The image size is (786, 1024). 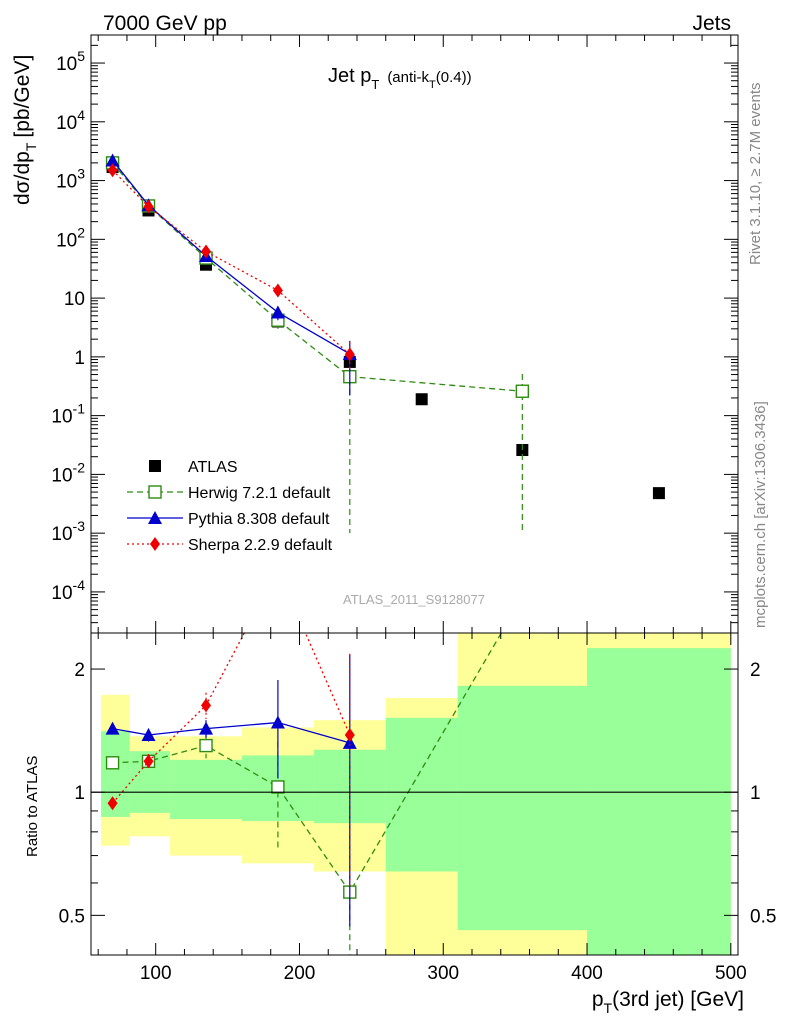 I want to click on rivet-label: Rivet 3.1.10, ≥ 2.7M events, so click(x=755, y=174).